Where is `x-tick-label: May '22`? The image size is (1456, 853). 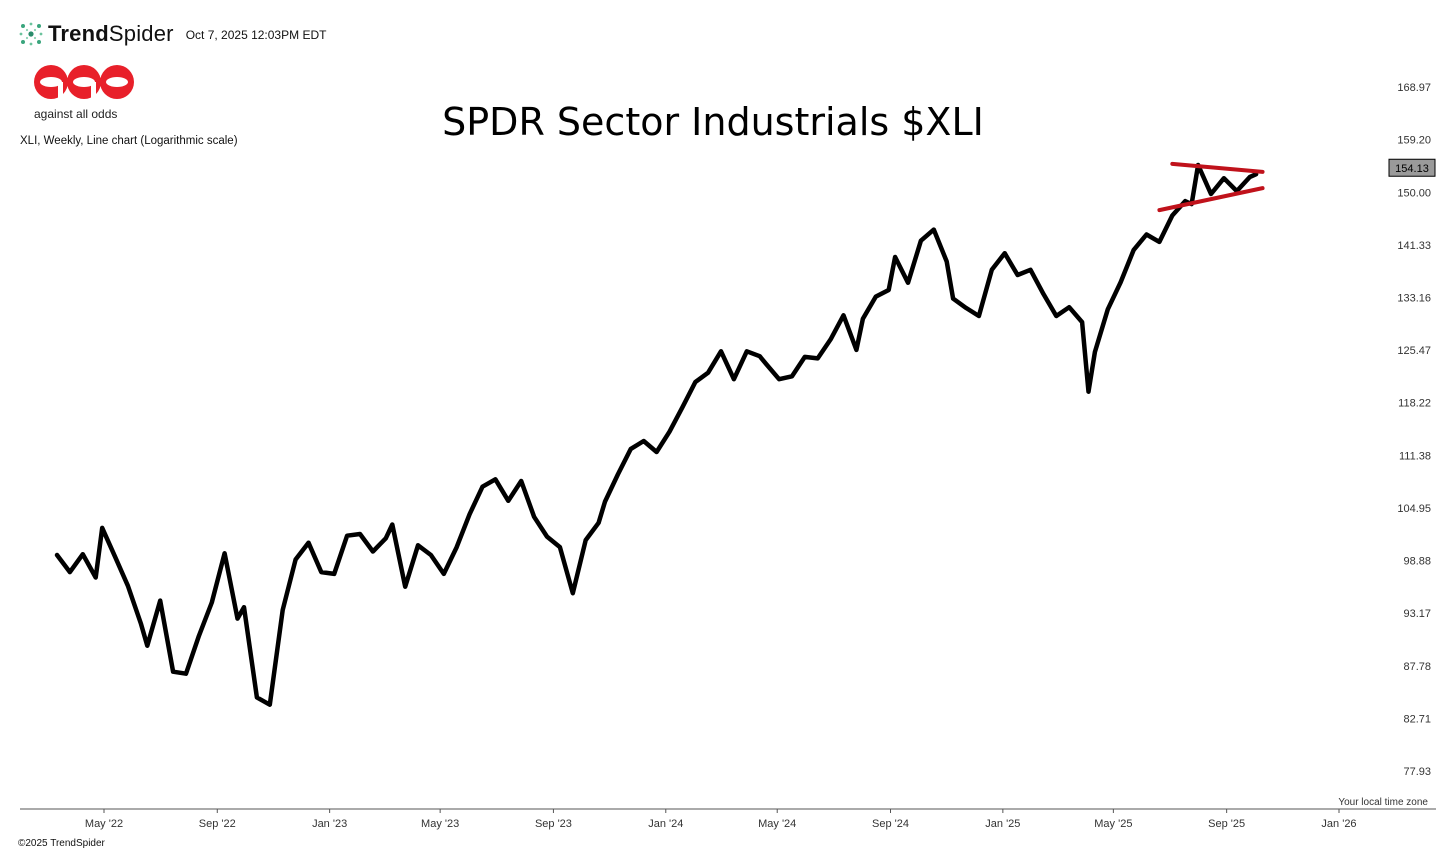
x-tick-label: May '22 is located at coordinates (104, 824).